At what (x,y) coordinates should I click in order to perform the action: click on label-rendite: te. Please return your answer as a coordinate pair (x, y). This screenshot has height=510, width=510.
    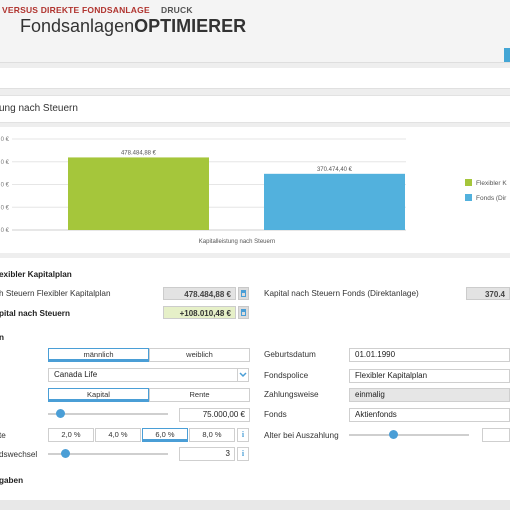
    Looking at the image, I should click on (3, 435).